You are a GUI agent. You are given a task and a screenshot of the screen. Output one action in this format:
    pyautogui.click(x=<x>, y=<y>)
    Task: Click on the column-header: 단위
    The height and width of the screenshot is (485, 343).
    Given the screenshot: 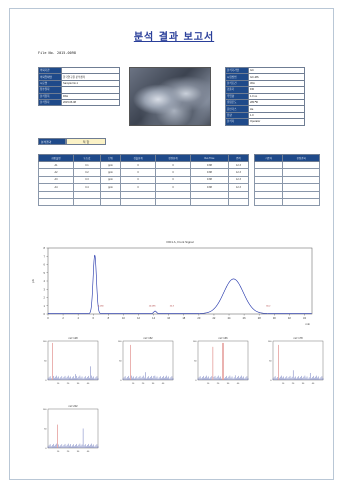 What is the action you would take?
    pyautogui.click(x=110, y=158)
    